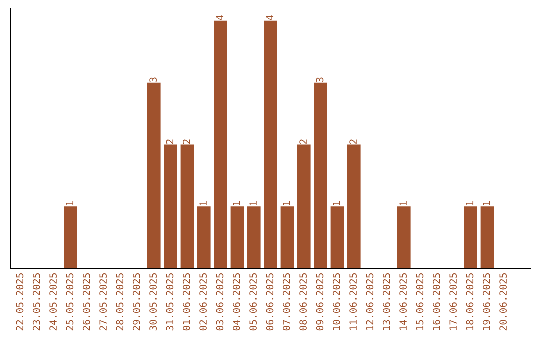 This screenshot has height=340, width=540. What do you see at coordinates (453, 302) in the screenshot?
I see `x-tick-label: 17.06.2025` at bounding box center [453, 302].